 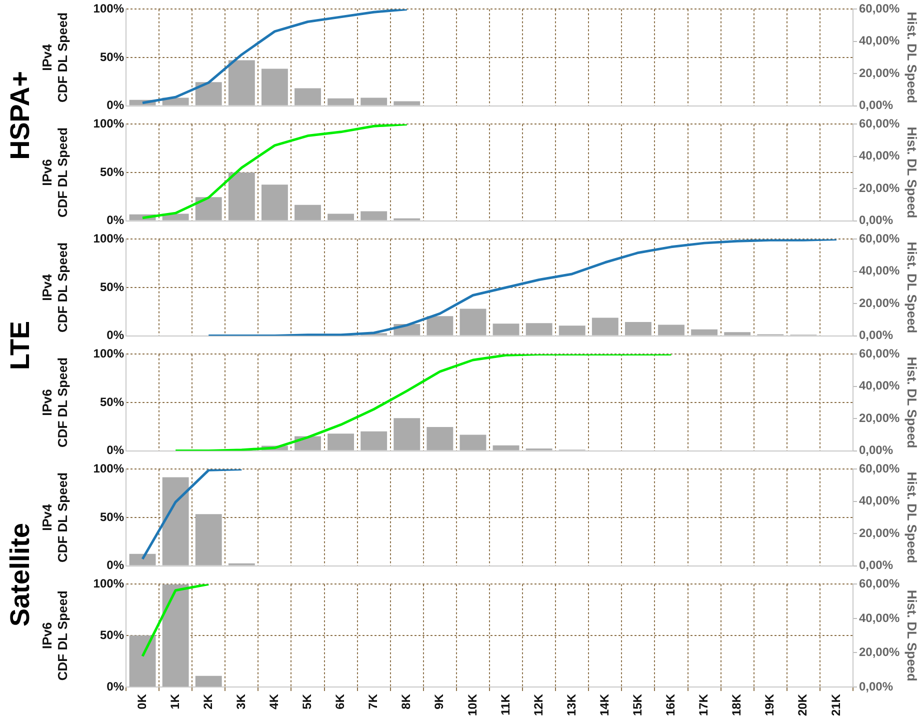 What do you see at coordinates (207, 702) in the screenshot?
I see `x-tick-label: 2K` at bounding box center [207, 702].